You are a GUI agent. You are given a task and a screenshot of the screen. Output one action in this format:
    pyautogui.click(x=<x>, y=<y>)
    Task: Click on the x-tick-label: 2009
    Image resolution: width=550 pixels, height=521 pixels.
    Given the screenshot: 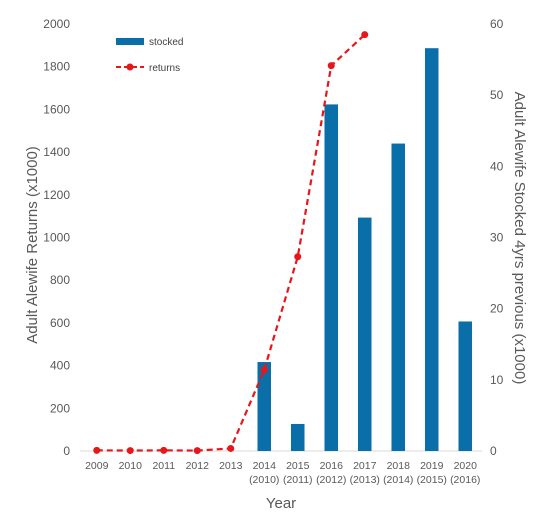 What is the action you would take?
    pyautogui.click(x=97, y=466)
    